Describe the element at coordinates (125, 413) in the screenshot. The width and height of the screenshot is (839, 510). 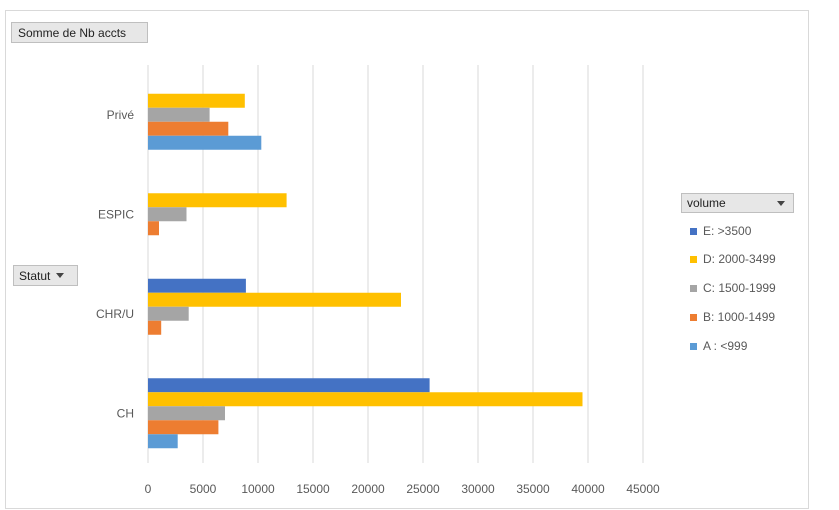
I see `y-tick-label: CH` at that location.